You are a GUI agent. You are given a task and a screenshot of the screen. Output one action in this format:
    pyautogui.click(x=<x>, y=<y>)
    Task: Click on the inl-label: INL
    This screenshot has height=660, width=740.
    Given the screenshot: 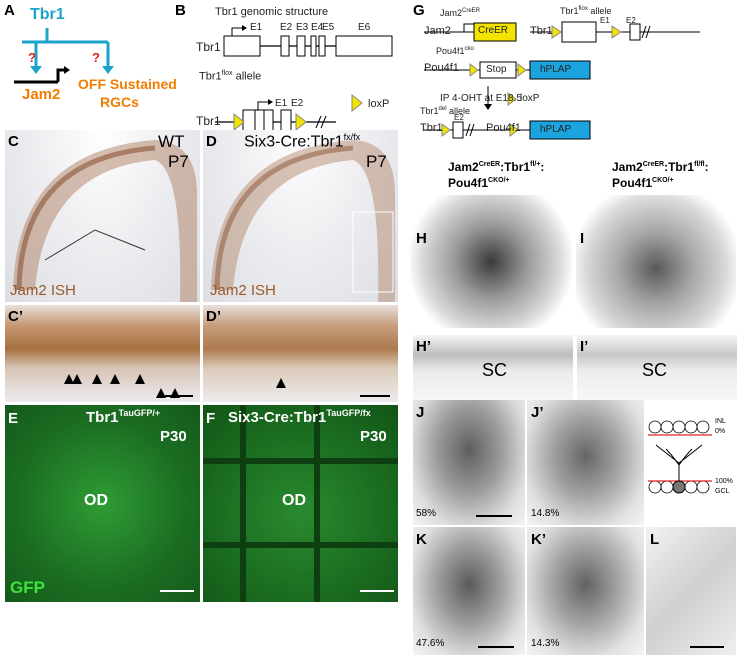 What is the action you would take?
    pyautogui.click(x=720, y=421)
    